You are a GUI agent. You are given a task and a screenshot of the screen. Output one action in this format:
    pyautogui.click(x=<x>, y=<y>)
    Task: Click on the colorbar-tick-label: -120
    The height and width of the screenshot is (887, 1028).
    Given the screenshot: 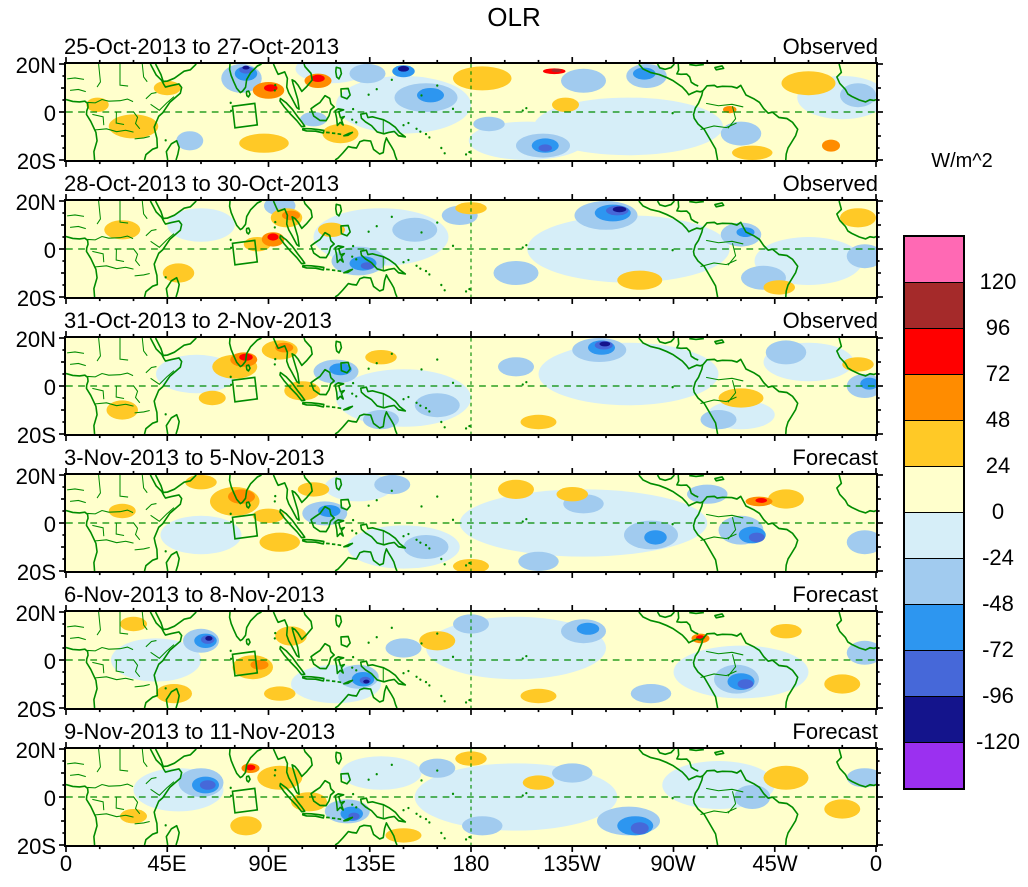 What is the action you would take?
    pyautogui.click(x=998, y=741)
    